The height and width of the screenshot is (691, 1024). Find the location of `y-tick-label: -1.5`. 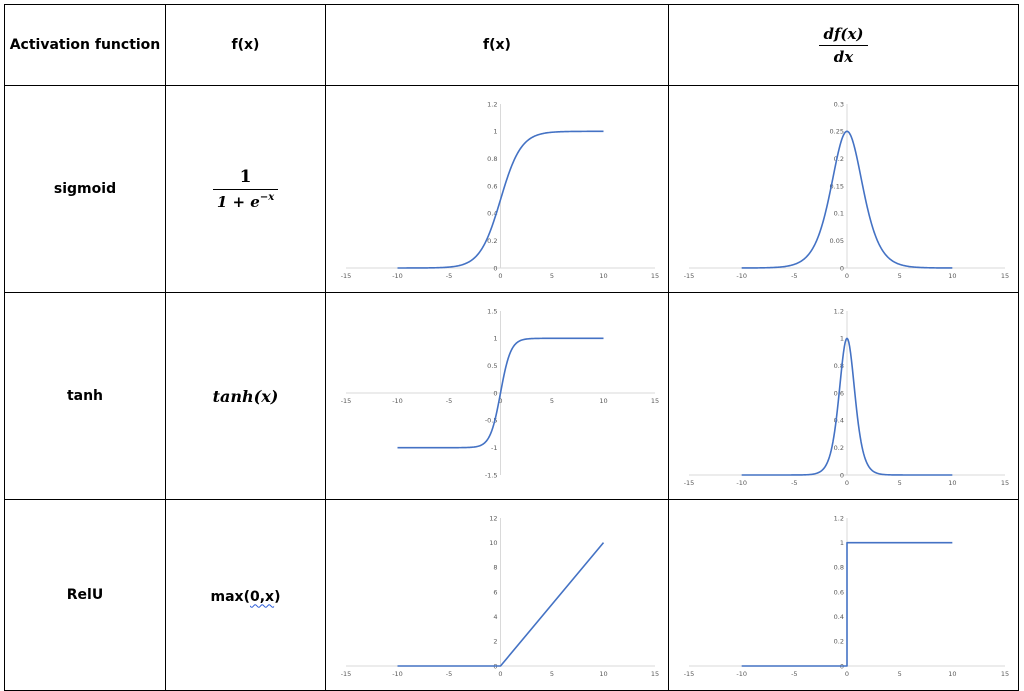

y-tick-label: -1.5 is located at coordinates (491, 475).